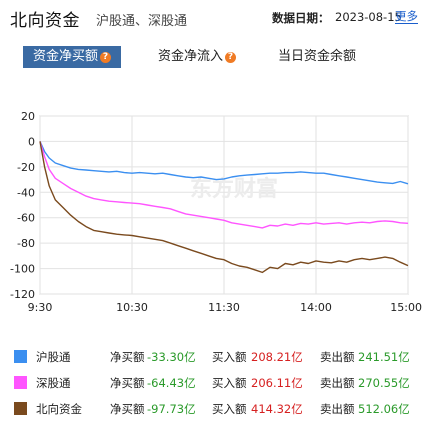  I want to click on buy-value: 206.11亿, so click(277, 383).